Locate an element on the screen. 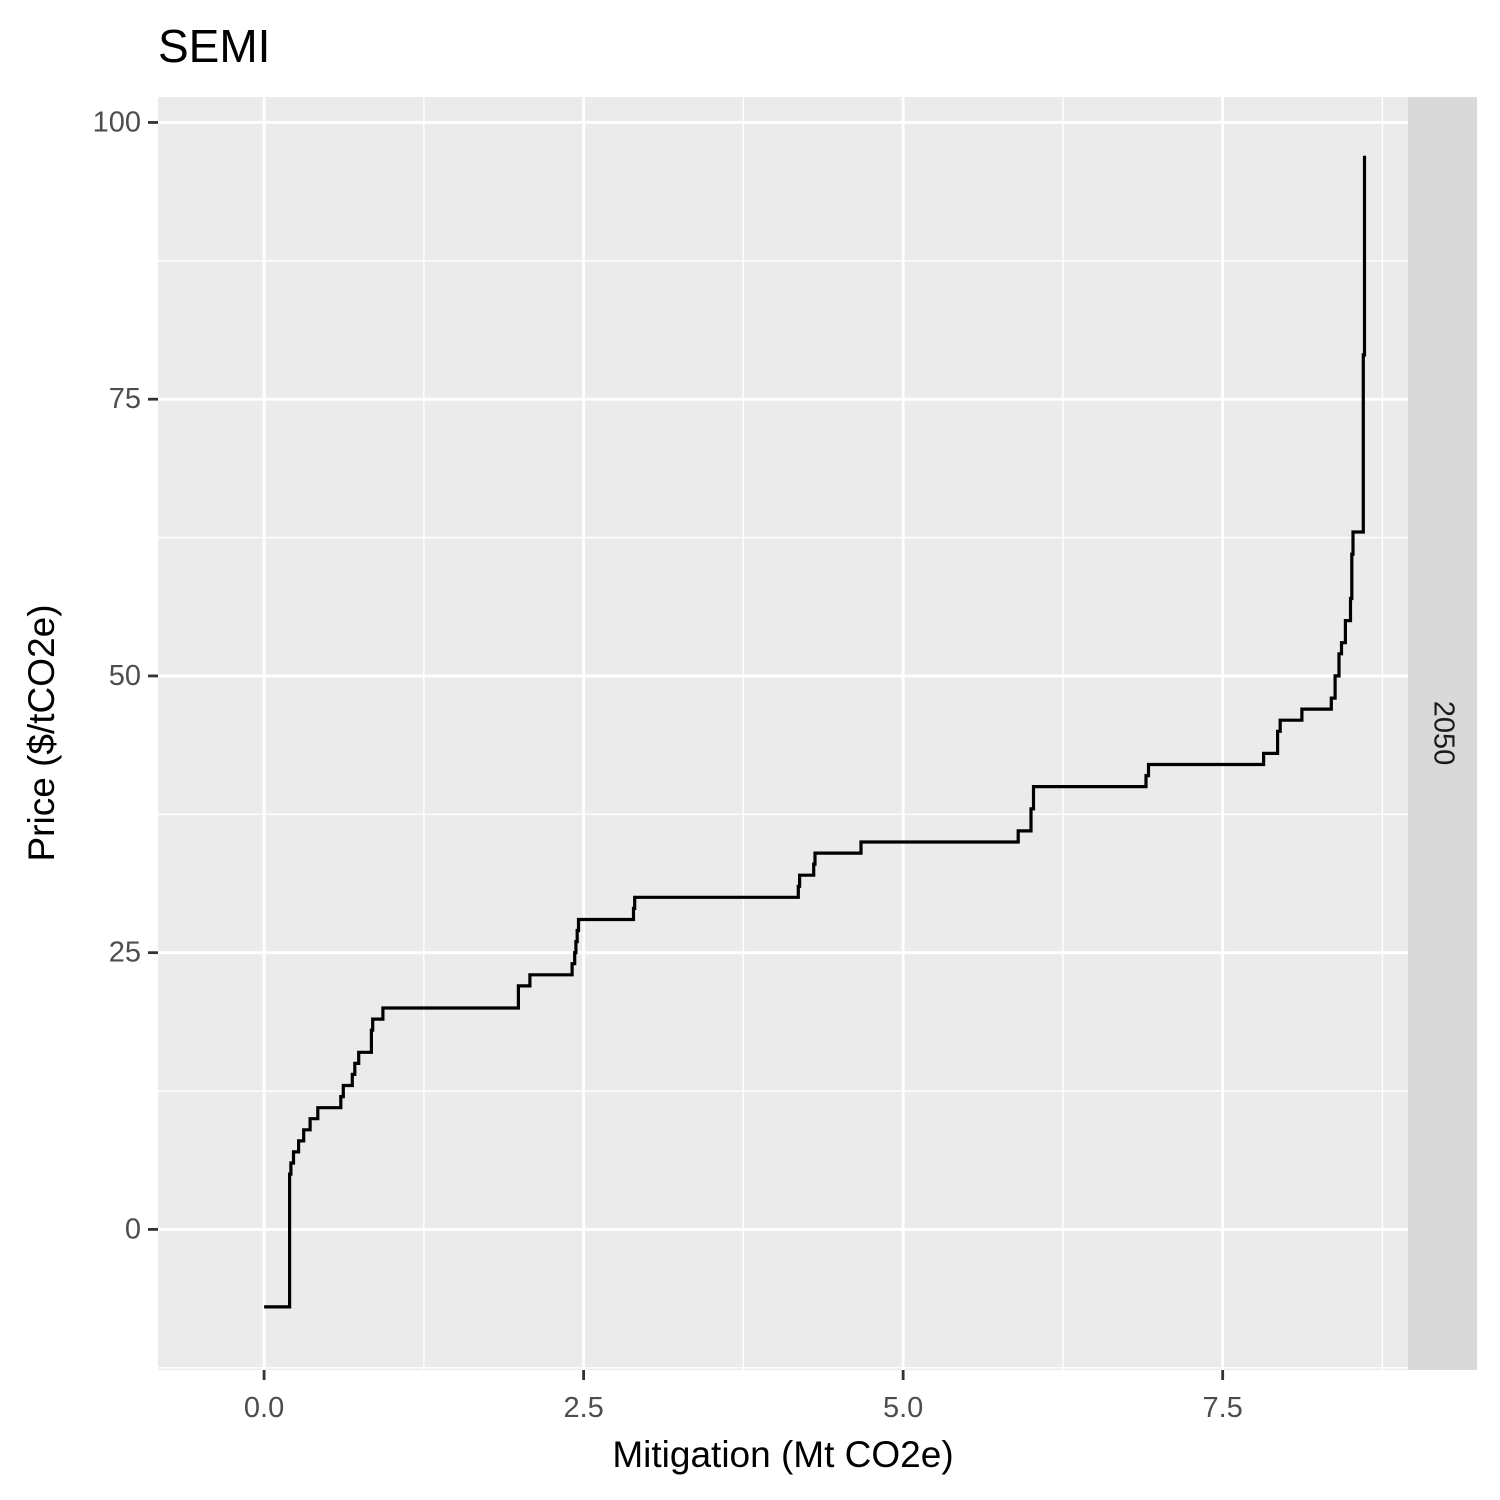  facet-strip-label: 2050 is located at coordinates (1443, 733).